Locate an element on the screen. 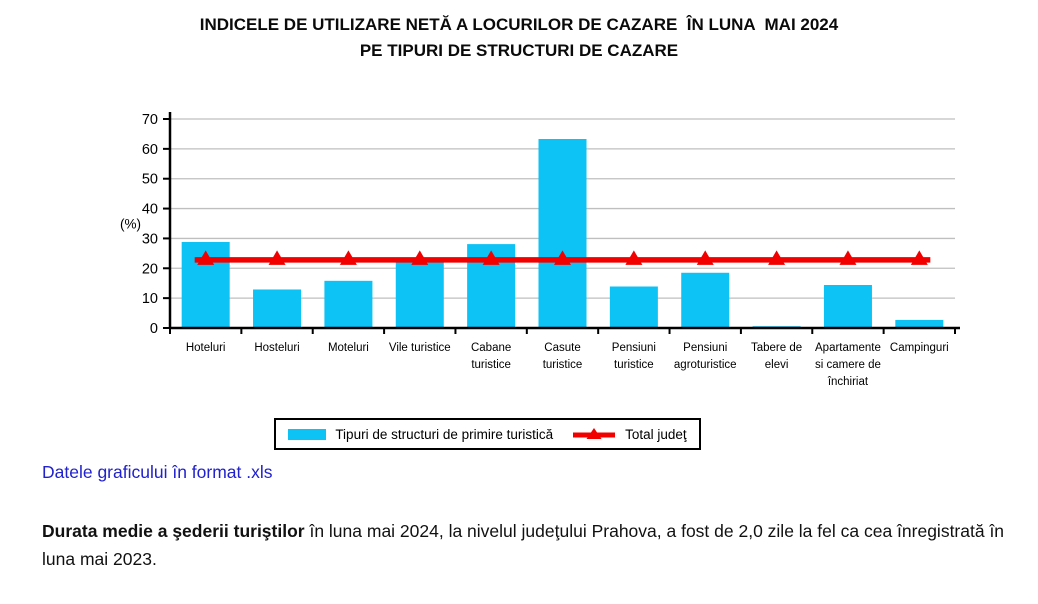 Image resolution: width=1038 pixels, height=604 pixels. y-axis-tick-label: 10 is located at coordinates (150, 299).